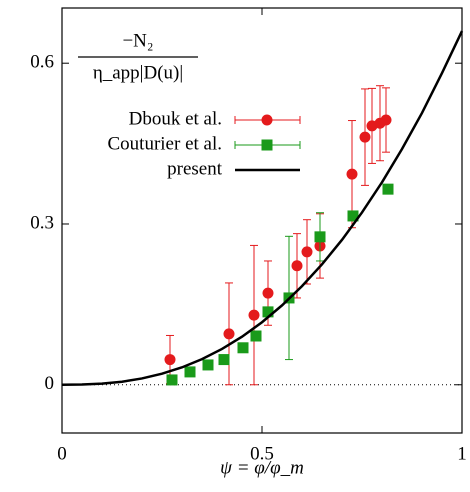 This screenshot has height=492, width=470. I want to click on y-tick-label: 0, so click(50, 383).